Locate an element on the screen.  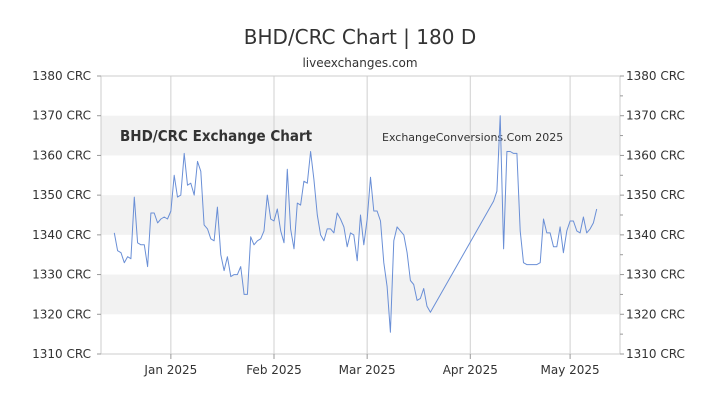
y-tick-label-left: 1330 CRC is located at coordinates (61, 275).